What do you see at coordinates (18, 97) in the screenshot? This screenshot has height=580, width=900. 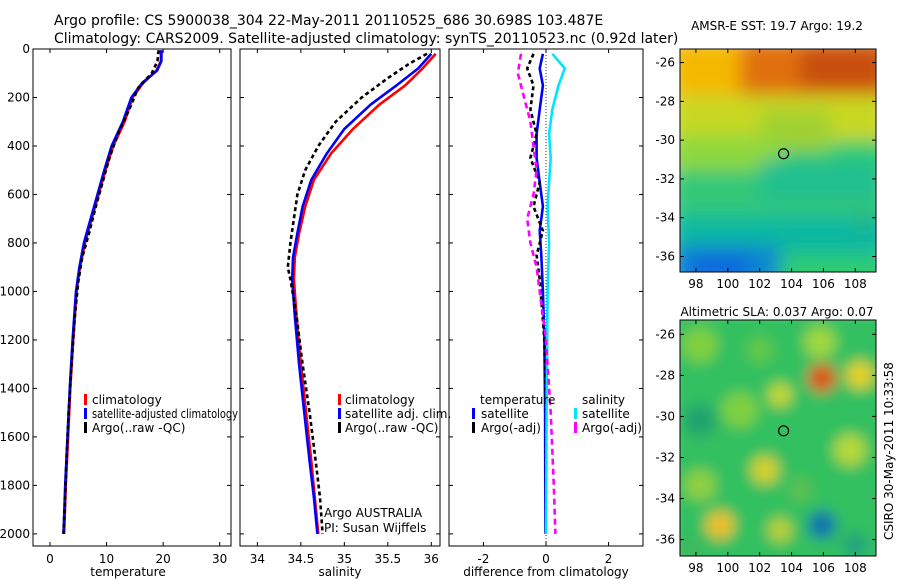 I see `y-tick-label: 200` at bounding box center [18, 97].